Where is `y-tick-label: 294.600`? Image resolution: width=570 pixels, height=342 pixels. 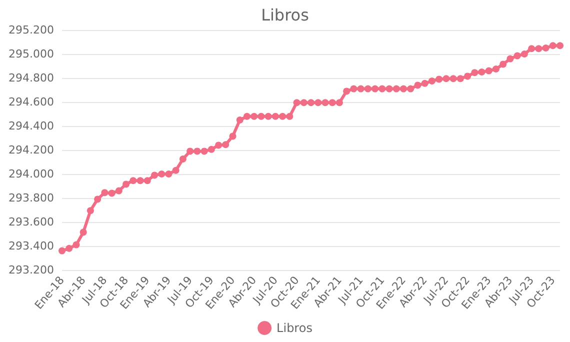 y-tick-label: 294.600 is located at coordinates (31, 102).